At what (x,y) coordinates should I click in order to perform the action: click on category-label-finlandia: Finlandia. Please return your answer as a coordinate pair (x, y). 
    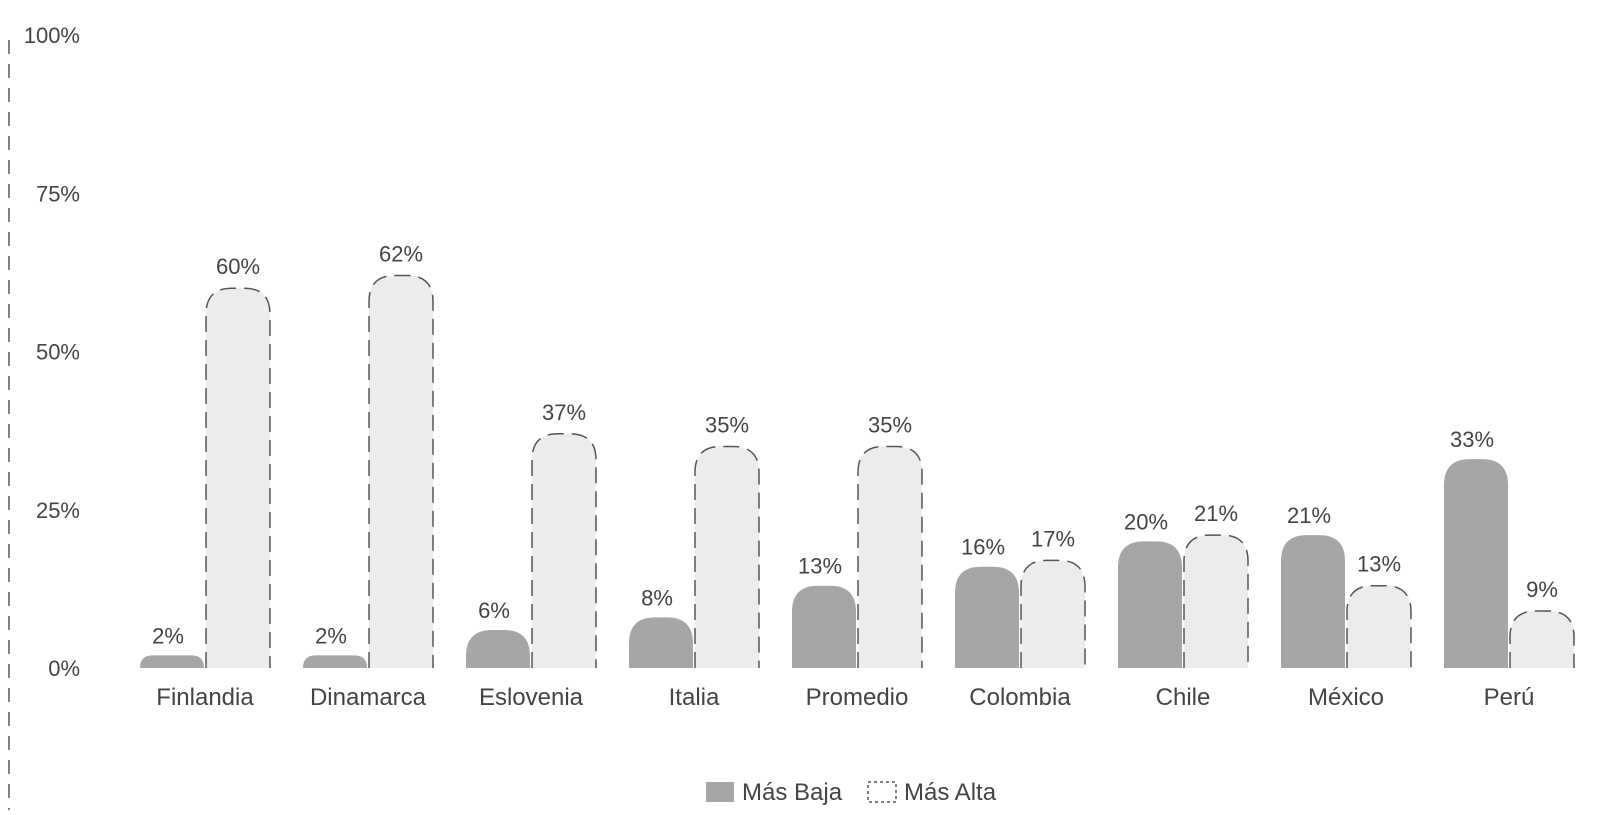
    Looking at the image, I should click on (205, 697).